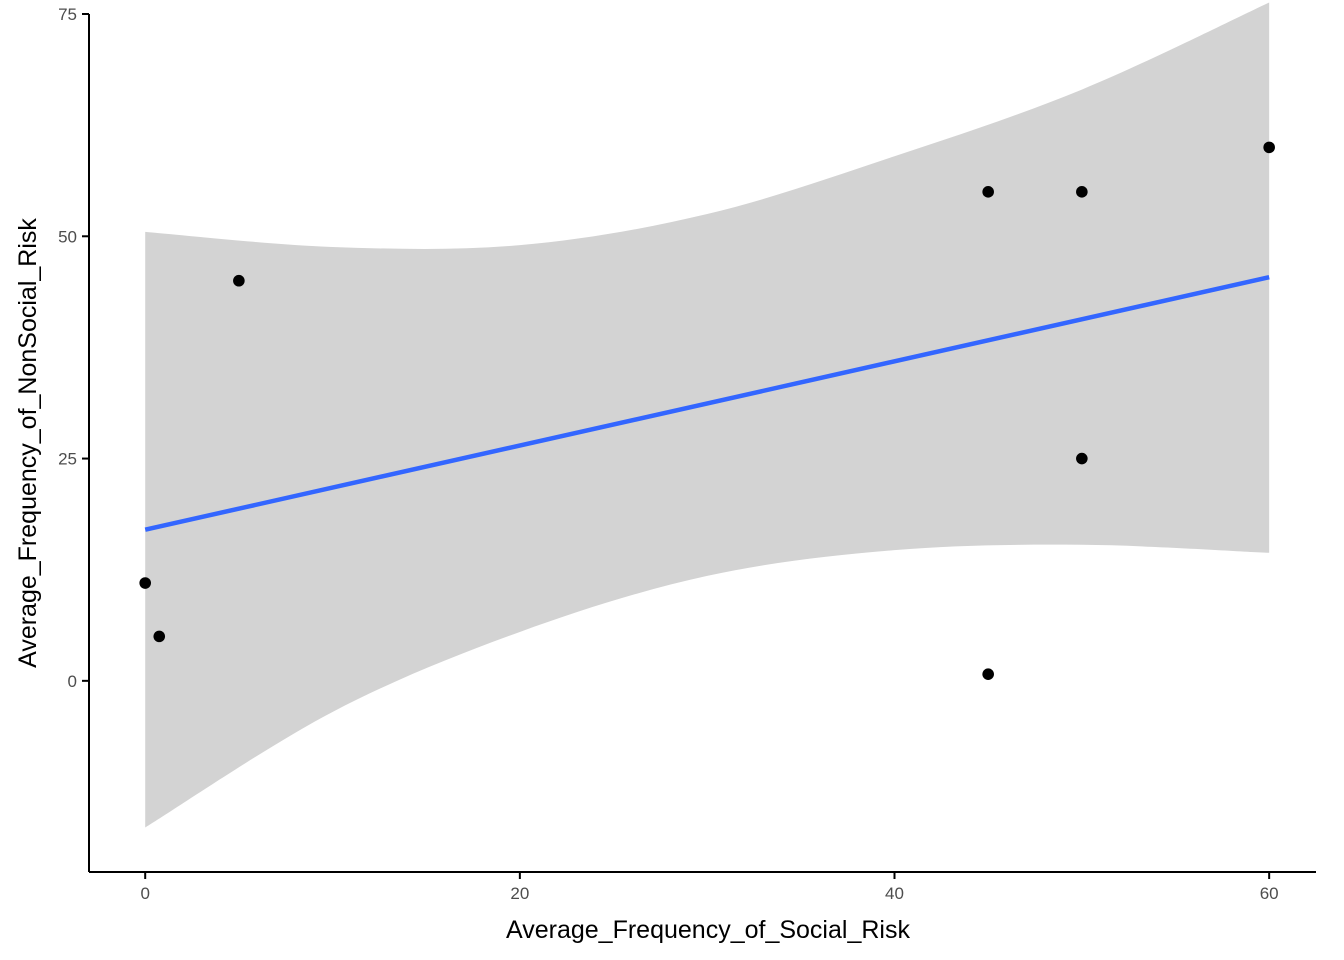 The image size is (1344, 960). Describe the element at coordinates (519, 893) in the screenshot. I see `x-tick-label: 20` at that location.